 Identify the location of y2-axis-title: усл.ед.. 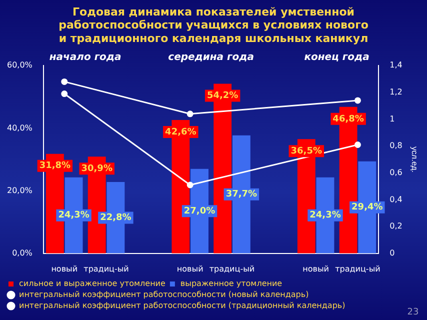
(414, 159).